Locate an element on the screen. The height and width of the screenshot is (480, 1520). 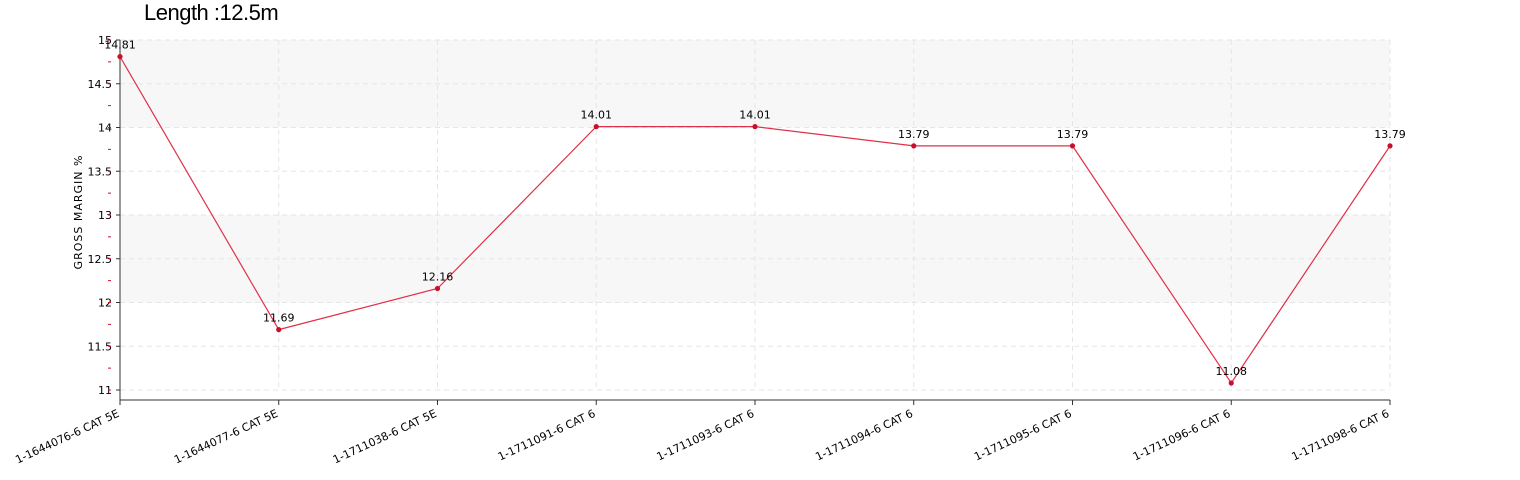
y-tick-label: 14.5 is located at coordinates (100, 84).